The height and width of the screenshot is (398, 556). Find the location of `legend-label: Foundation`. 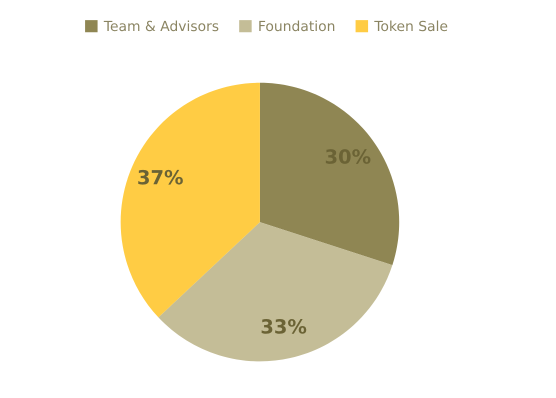

legend-label: Foundation is located at coordinates (296, 26).